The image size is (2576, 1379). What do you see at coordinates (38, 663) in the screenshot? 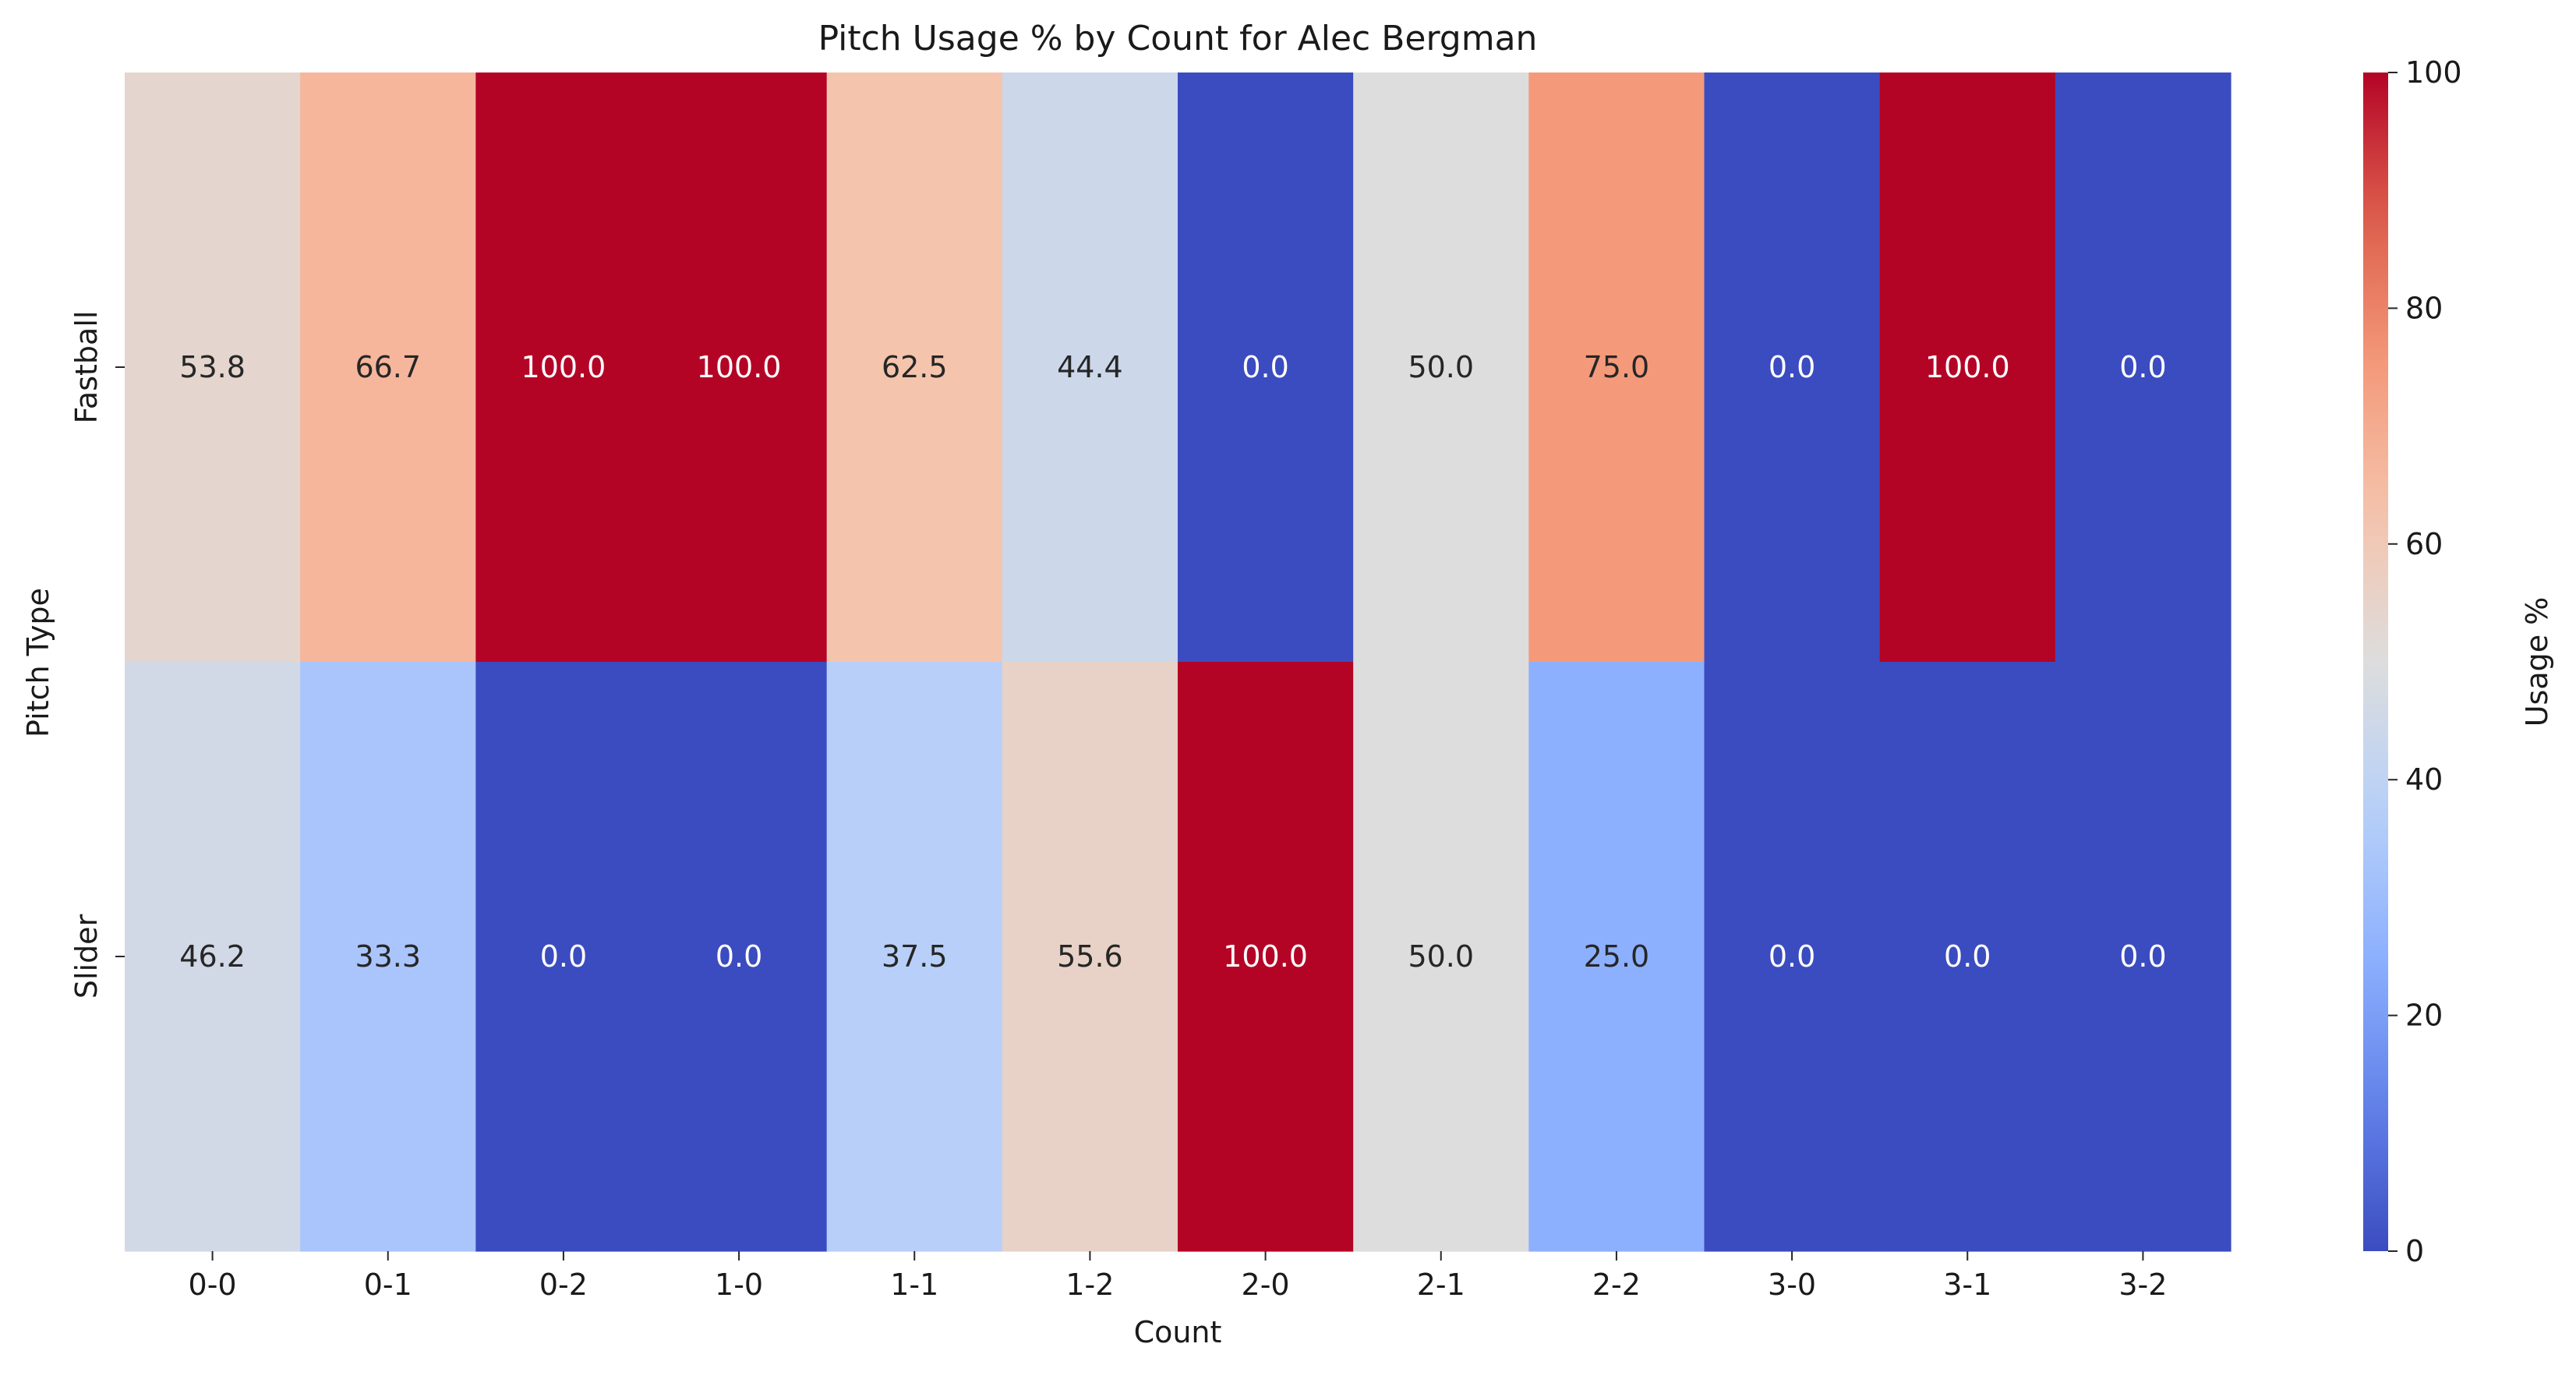
I see `y-axis-label: Pitch Type` at bounding box center [38, 663].